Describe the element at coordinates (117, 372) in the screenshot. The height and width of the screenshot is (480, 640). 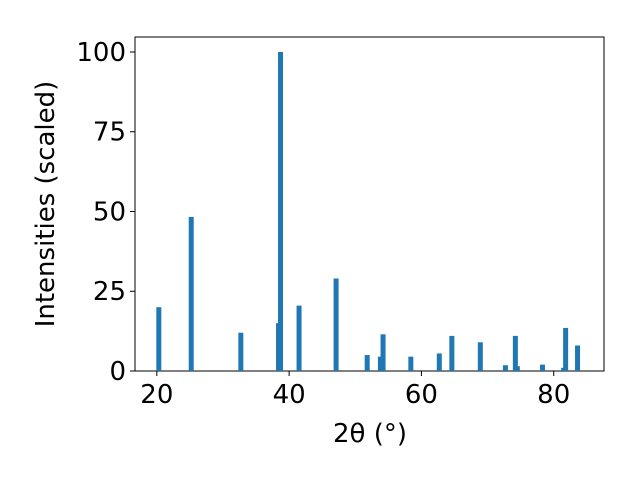
I see `y-tick-label: 0` at that location.